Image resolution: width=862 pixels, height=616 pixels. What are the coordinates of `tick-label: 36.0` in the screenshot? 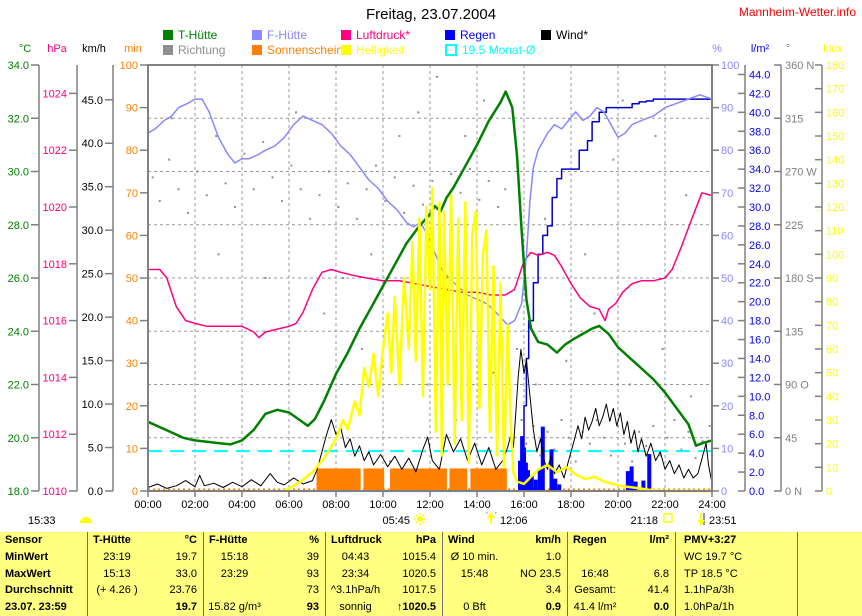 It's located at (759, 151).